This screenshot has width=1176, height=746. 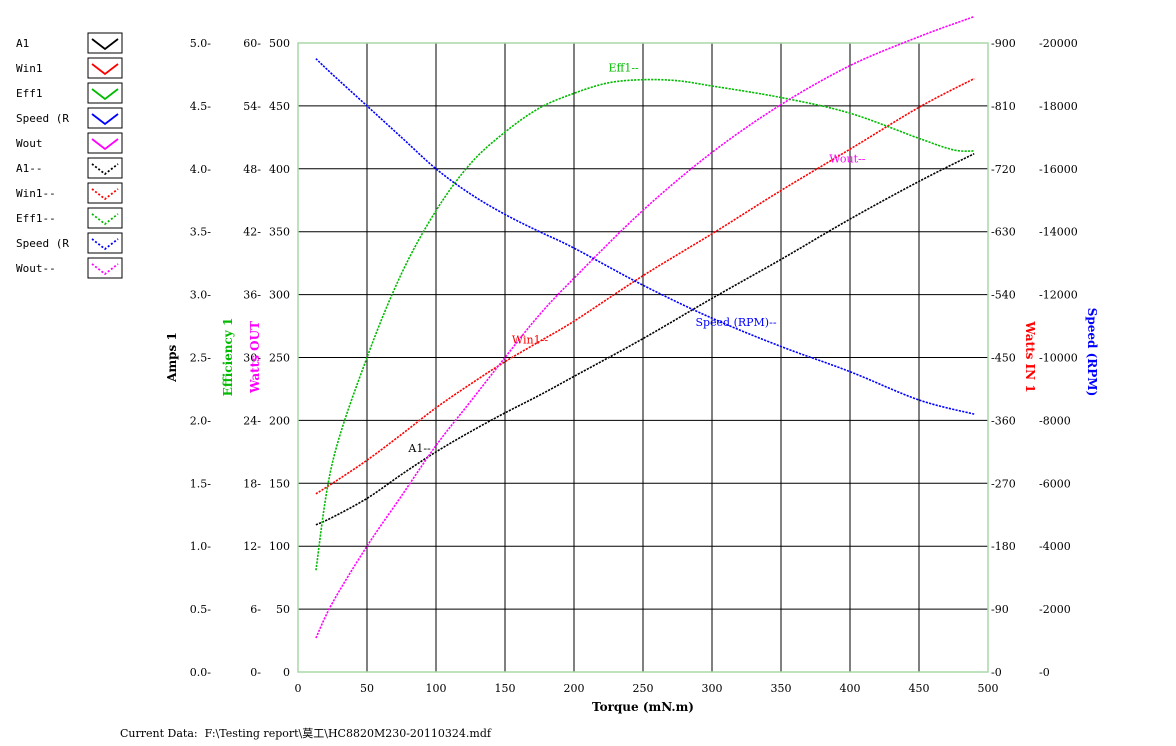 What do you see at coordinates (1055, 546) in the screenshot?
I see `speed-tick-label: -4000` at bounding box center [1055, 546].